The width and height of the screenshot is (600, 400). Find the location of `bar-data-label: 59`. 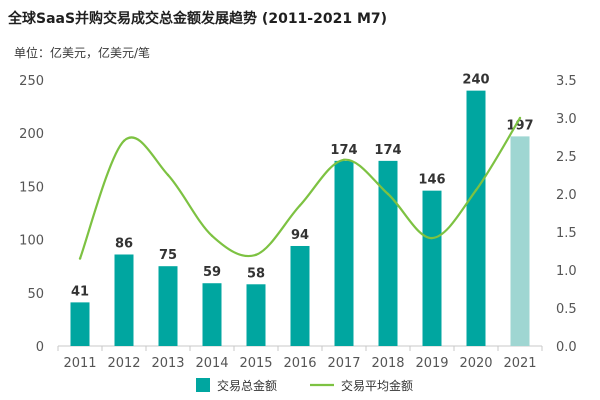

bar-data-label: 59 is located at coordinates (212, 272).